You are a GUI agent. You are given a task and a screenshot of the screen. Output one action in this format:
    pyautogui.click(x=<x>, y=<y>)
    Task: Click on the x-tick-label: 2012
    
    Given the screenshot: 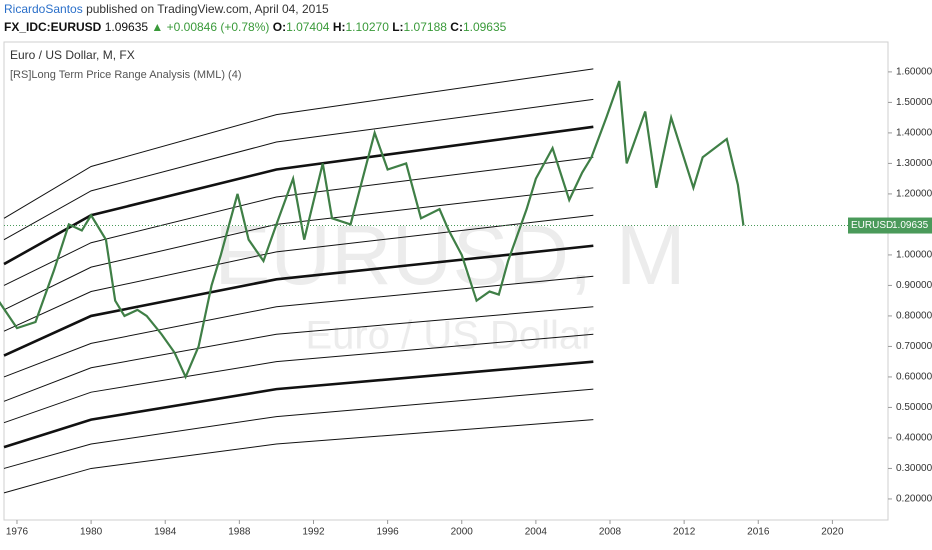 What is the action you would take?
    pyautogui.click(x=684, y=532)
    